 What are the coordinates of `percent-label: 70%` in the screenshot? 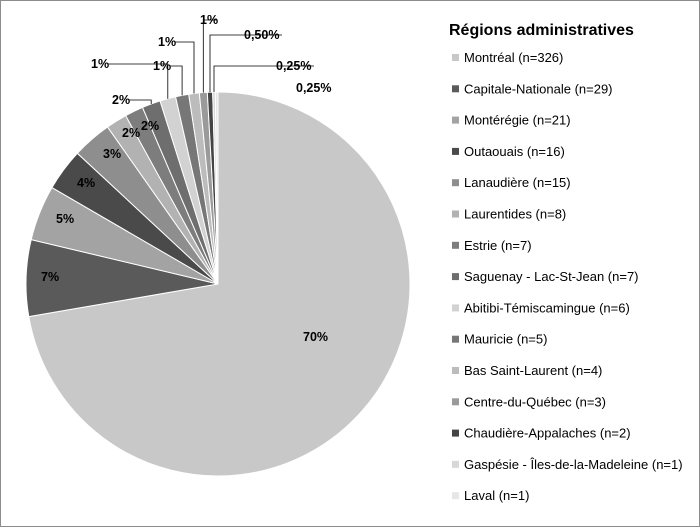 It's located at (315, 337).